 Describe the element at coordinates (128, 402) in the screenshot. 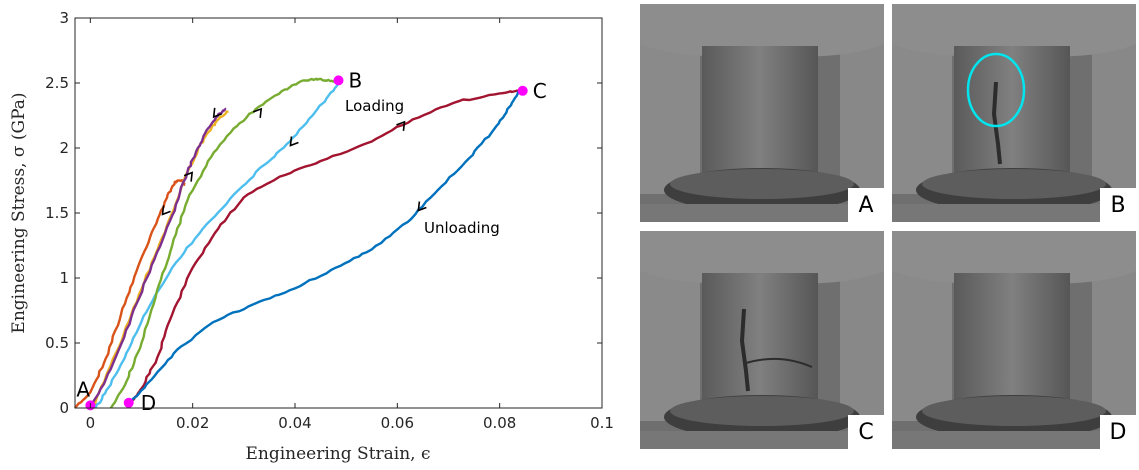

I see `marker-D` at that location.